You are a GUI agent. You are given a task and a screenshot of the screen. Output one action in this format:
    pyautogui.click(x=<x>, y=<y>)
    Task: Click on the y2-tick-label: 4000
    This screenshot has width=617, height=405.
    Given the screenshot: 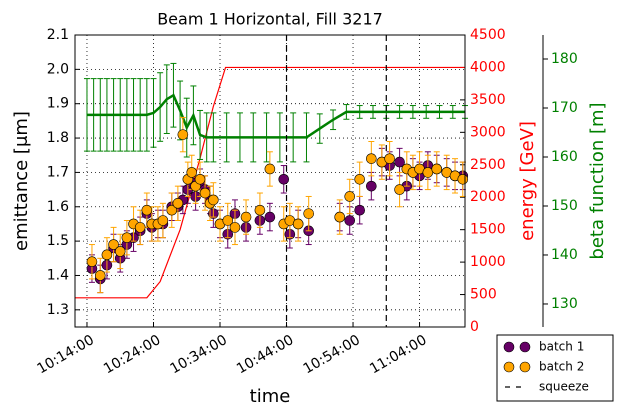 What is the action you would take?
    pyautogui.click(x=488, y=67)
    